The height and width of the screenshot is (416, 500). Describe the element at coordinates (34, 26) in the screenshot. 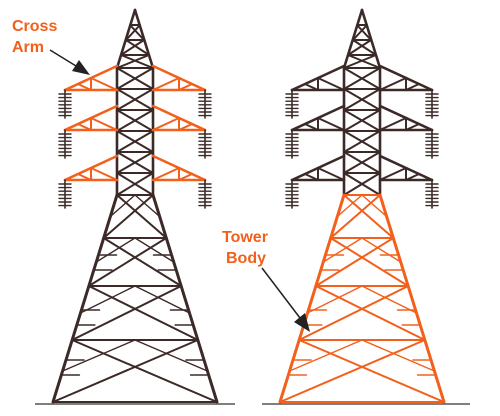

I see `cross-arm-label-line1: Cross` at that location.